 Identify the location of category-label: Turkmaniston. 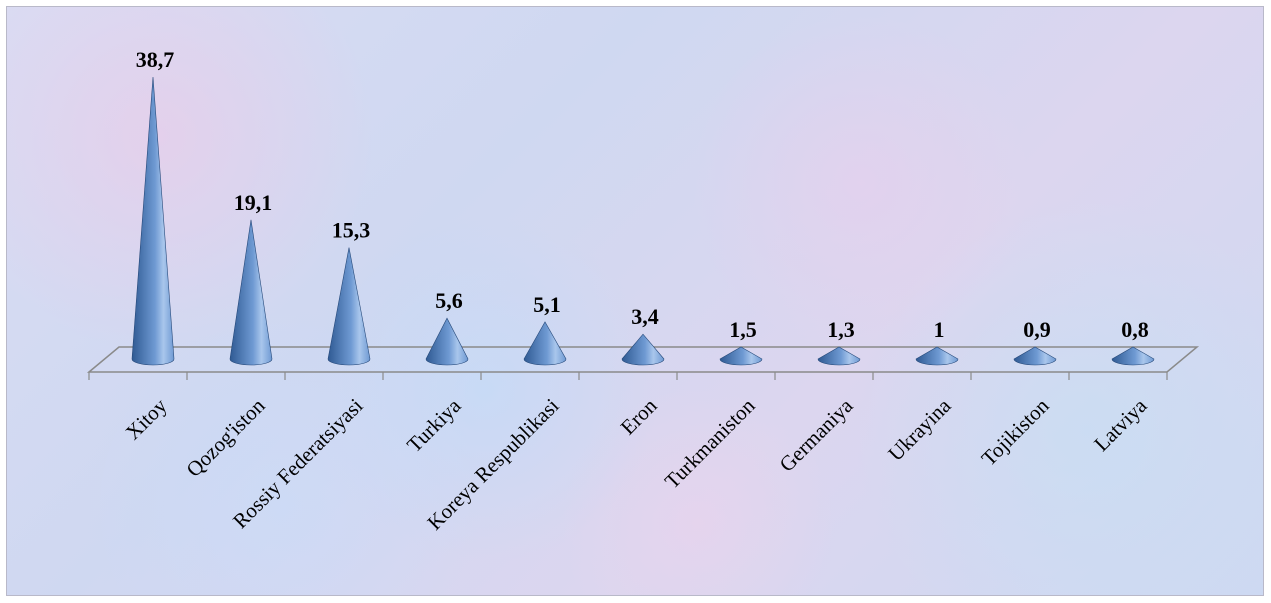
(710, 443).